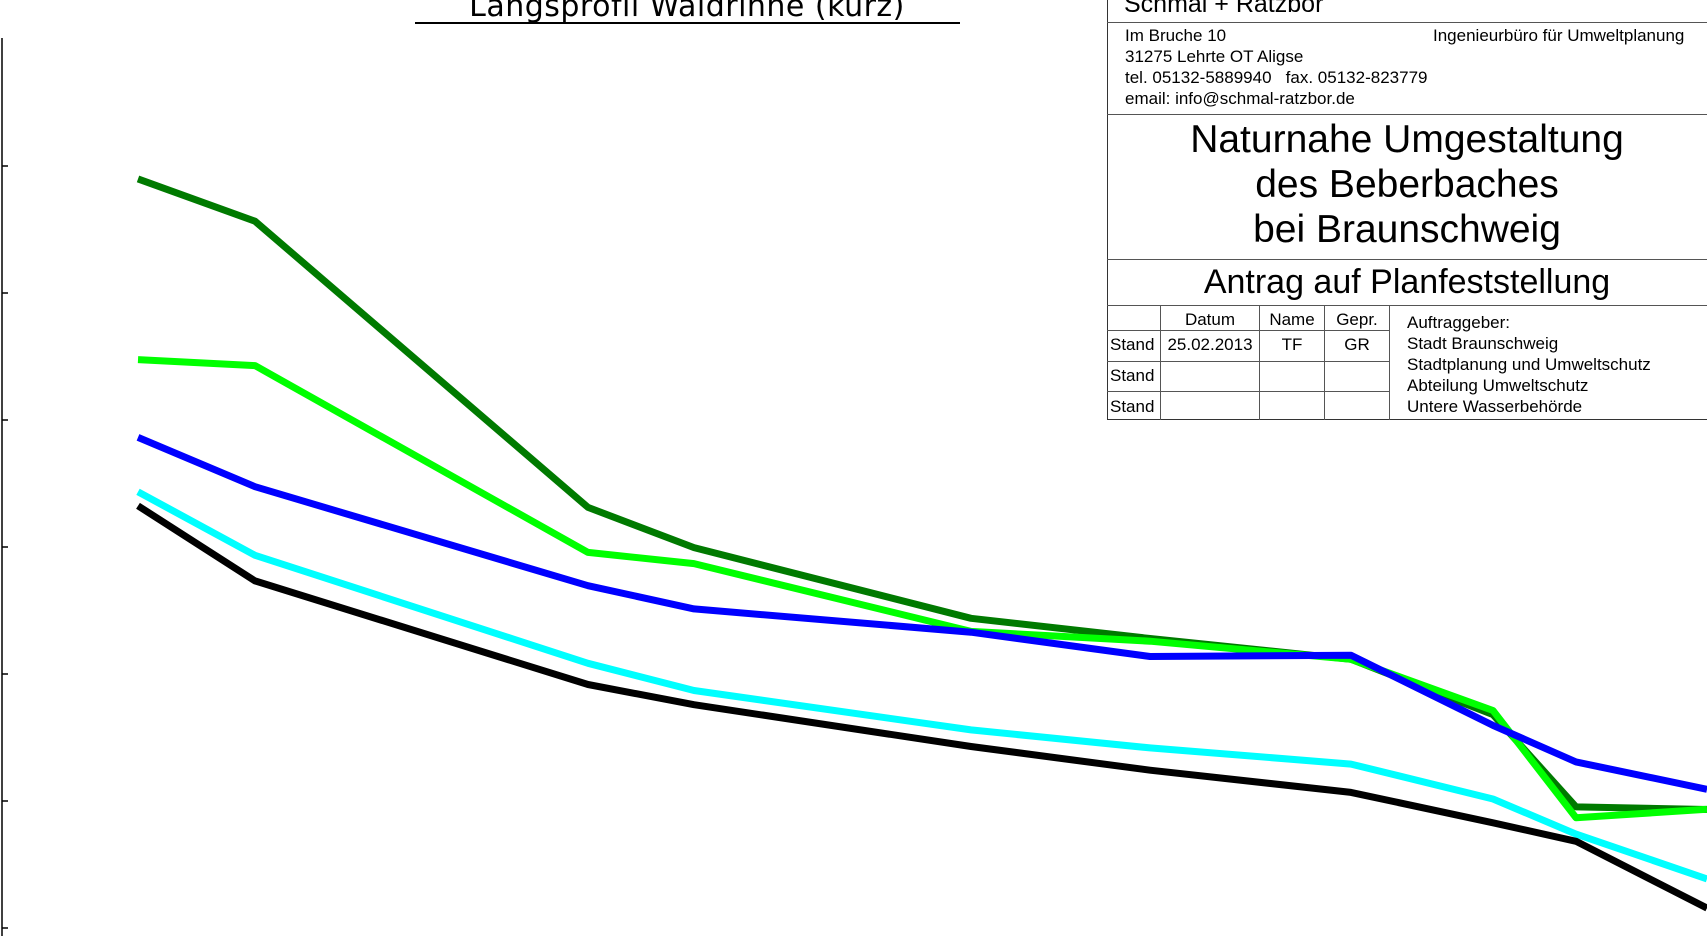 The height and width of the screenshot is (936, 1707). Describe the element at coordinates (1407, 184) in the screenshot. I see `project-title-line-2: des Beberbaches` at that location.